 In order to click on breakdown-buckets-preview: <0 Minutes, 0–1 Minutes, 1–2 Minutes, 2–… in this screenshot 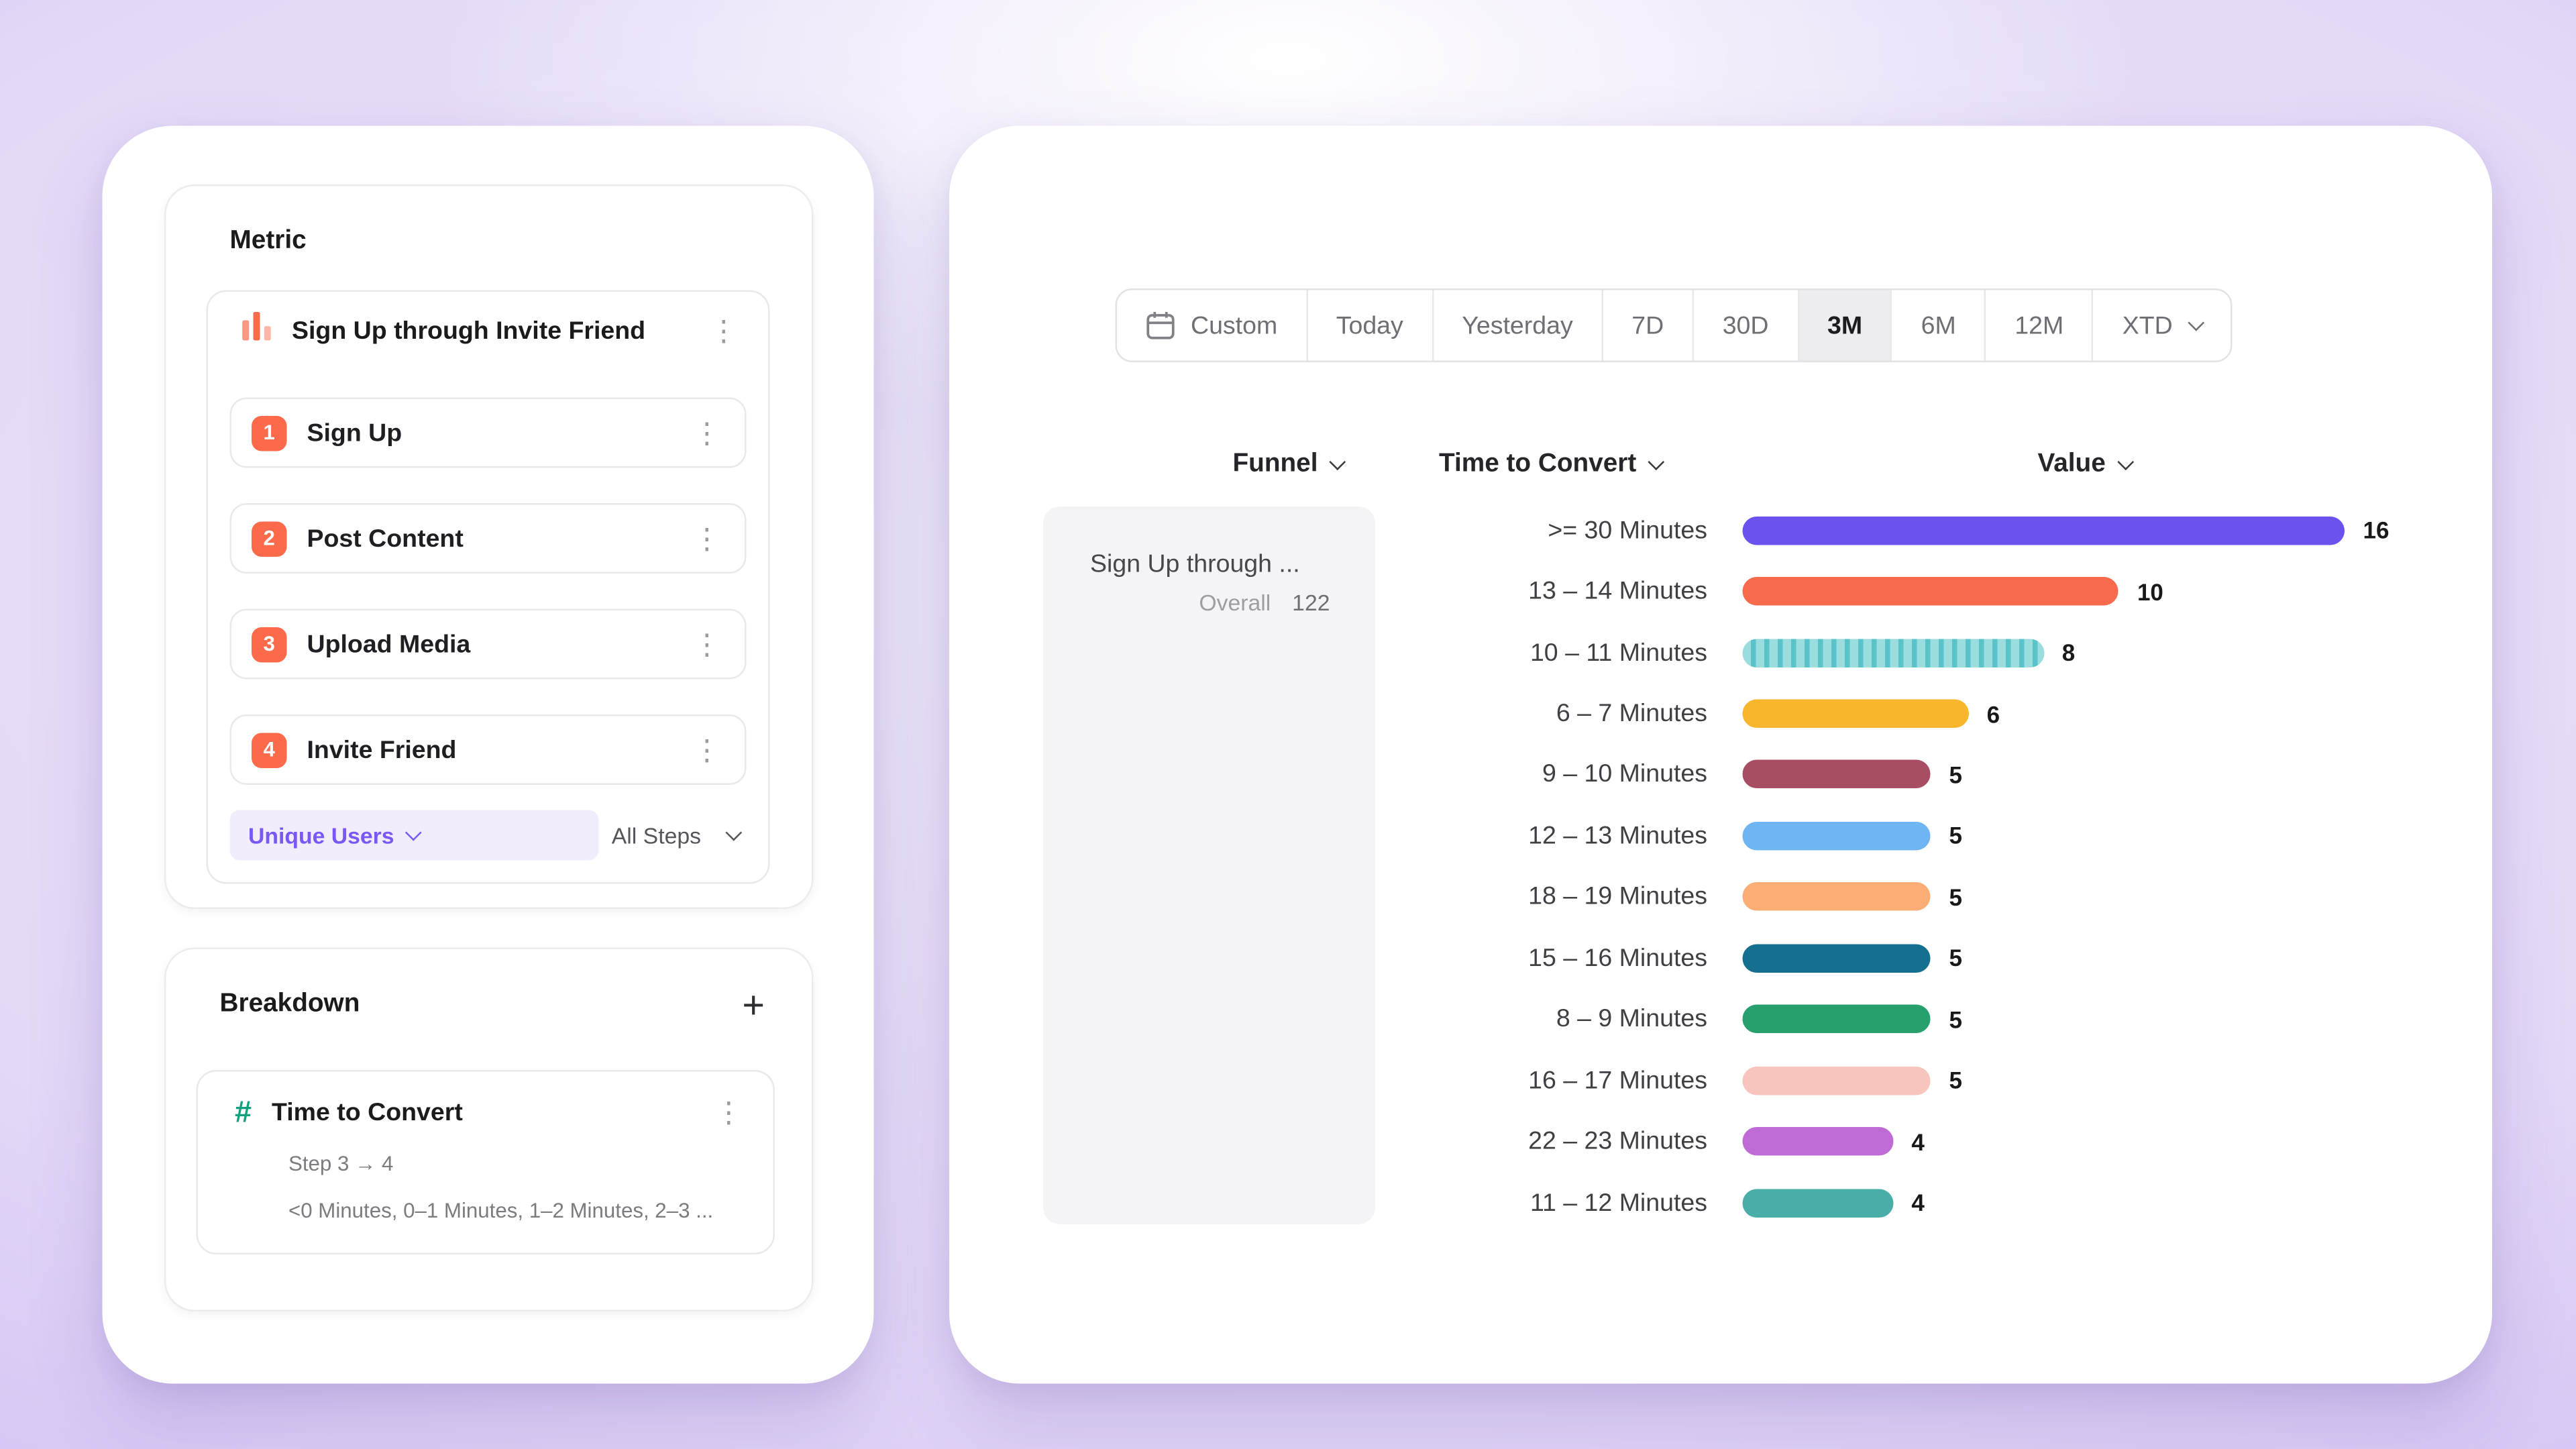, I will do `click(501, 1211)`.